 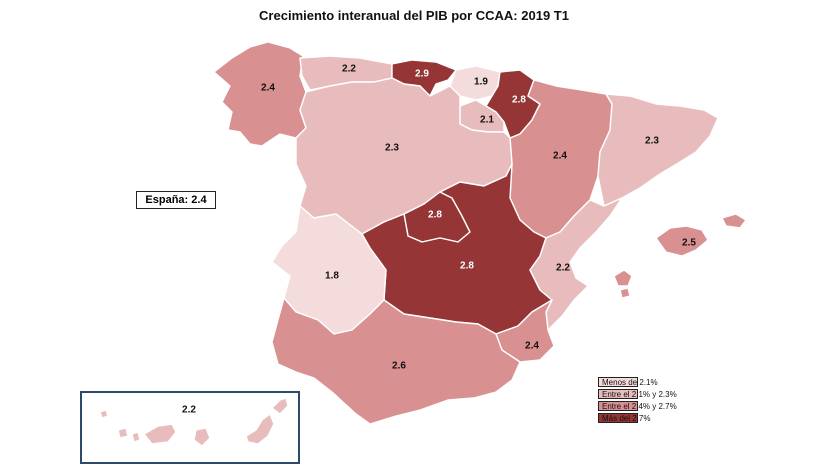 What do you see at coordinates (260, 94) in the screenshot?
I see `region-galicia` at bounding box center [260, 94].